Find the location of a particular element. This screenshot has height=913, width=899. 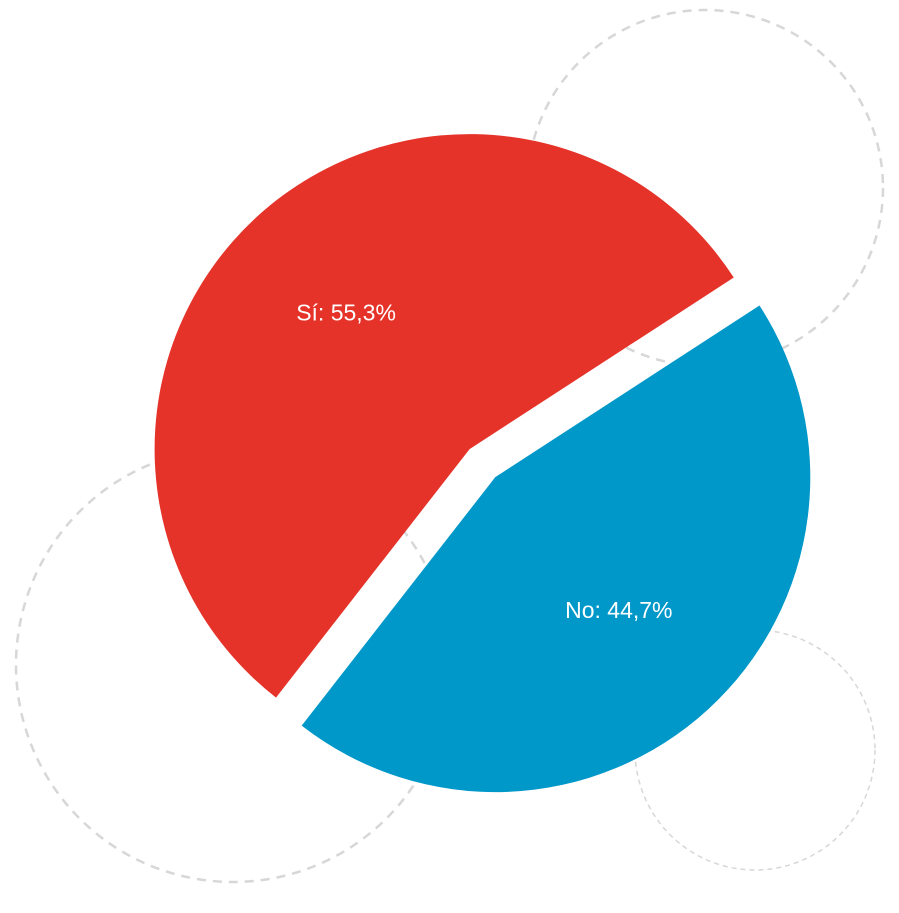

decorative-dashed-circle-bottom-right is located at coordinates (755, 750).